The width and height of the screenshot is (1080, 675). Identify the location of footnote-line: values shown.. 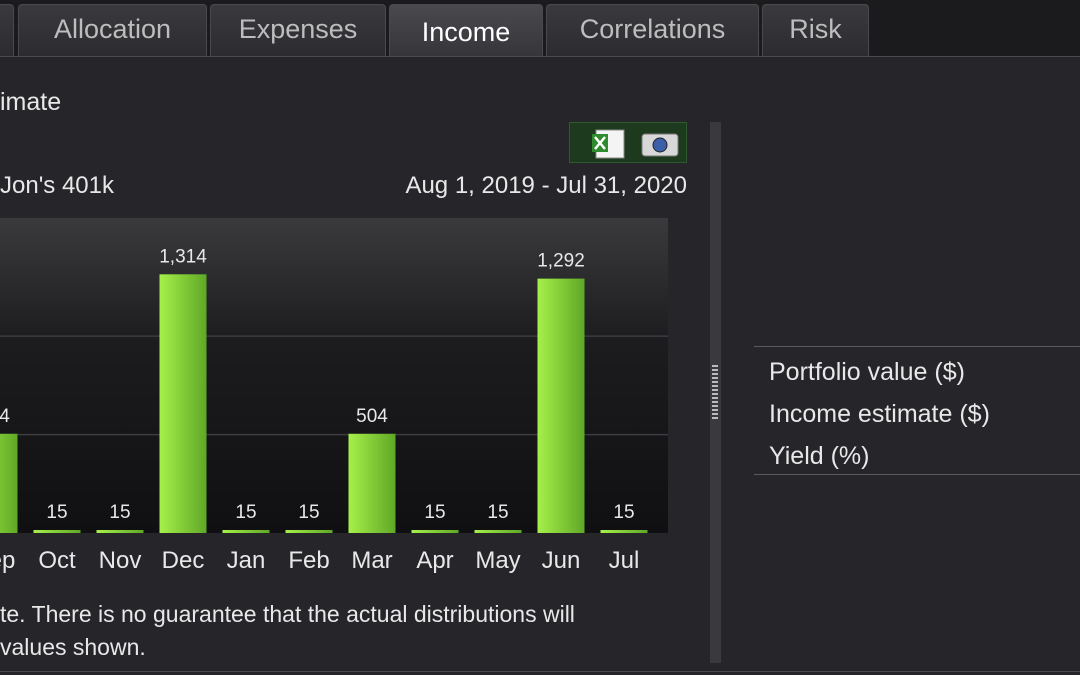
(73, 647).